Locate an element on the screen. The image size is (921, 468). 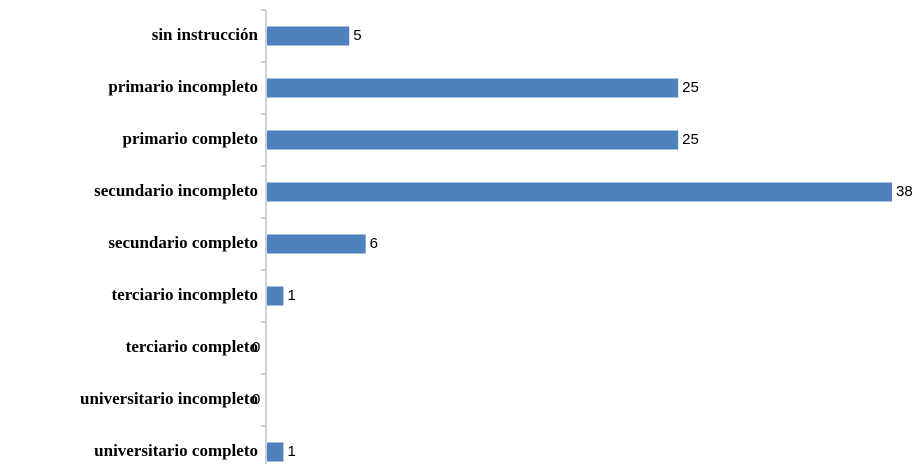
data-label: 6 is located at coordinates (374, 243).